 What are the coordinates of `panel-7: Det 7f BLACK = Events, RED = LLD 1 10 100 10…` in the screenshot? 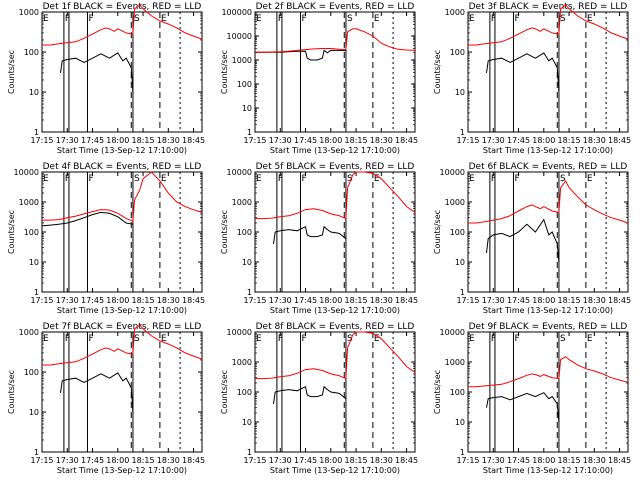 It's located at (106, 398).